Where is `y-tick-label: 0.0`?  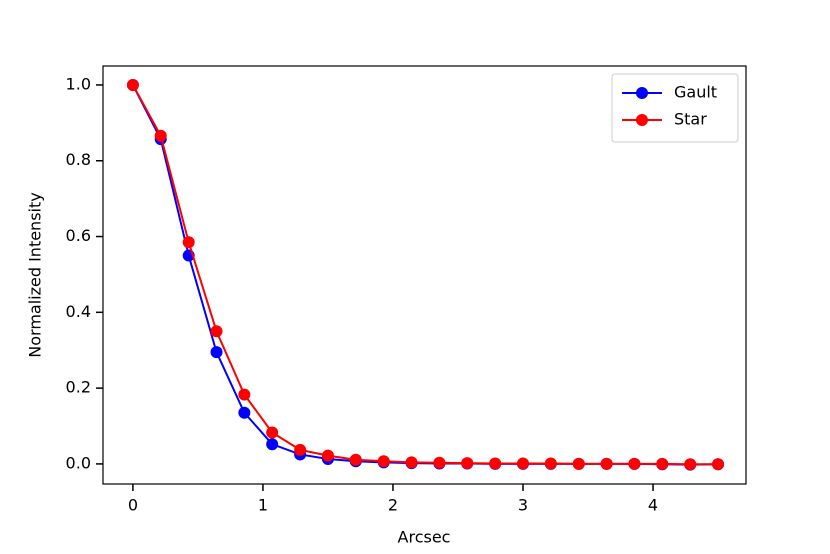 y-tick-label: 0.0 is located at coordinates (78, 462).